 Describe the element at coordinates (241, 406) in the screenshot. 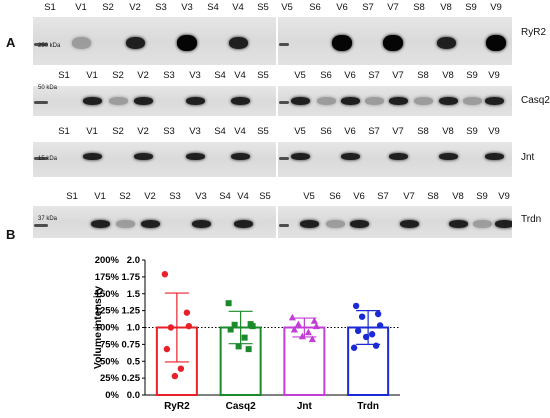

I see `category-label: Casq2` at that location.